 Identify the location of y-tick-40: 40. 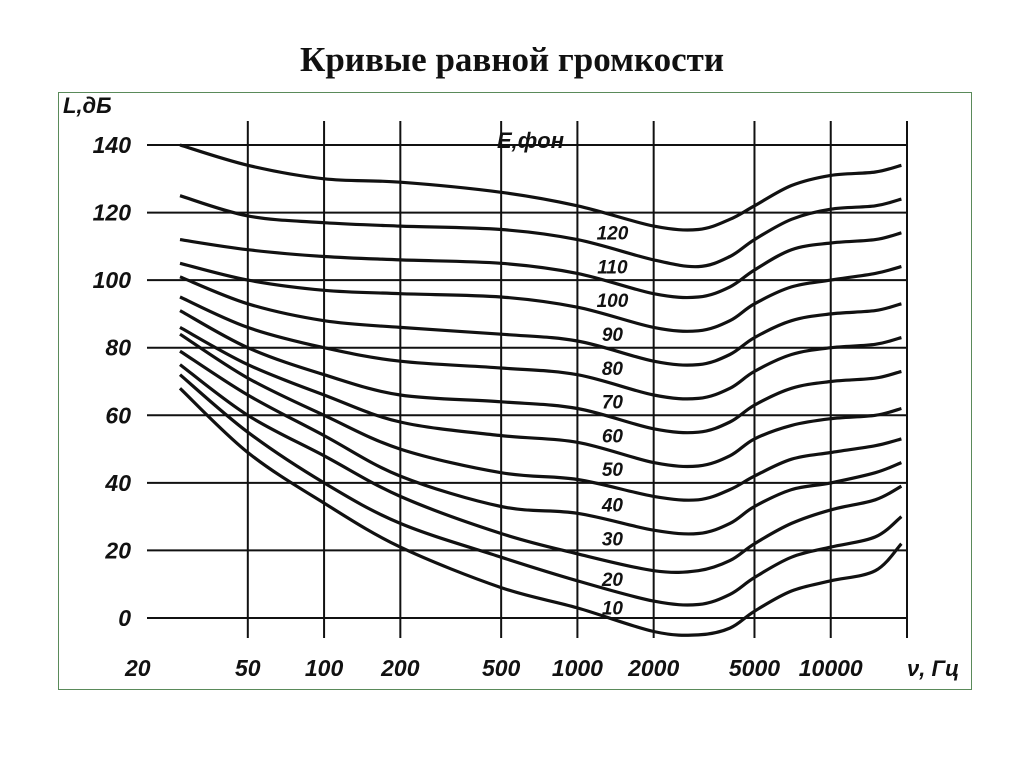
(117, 483).